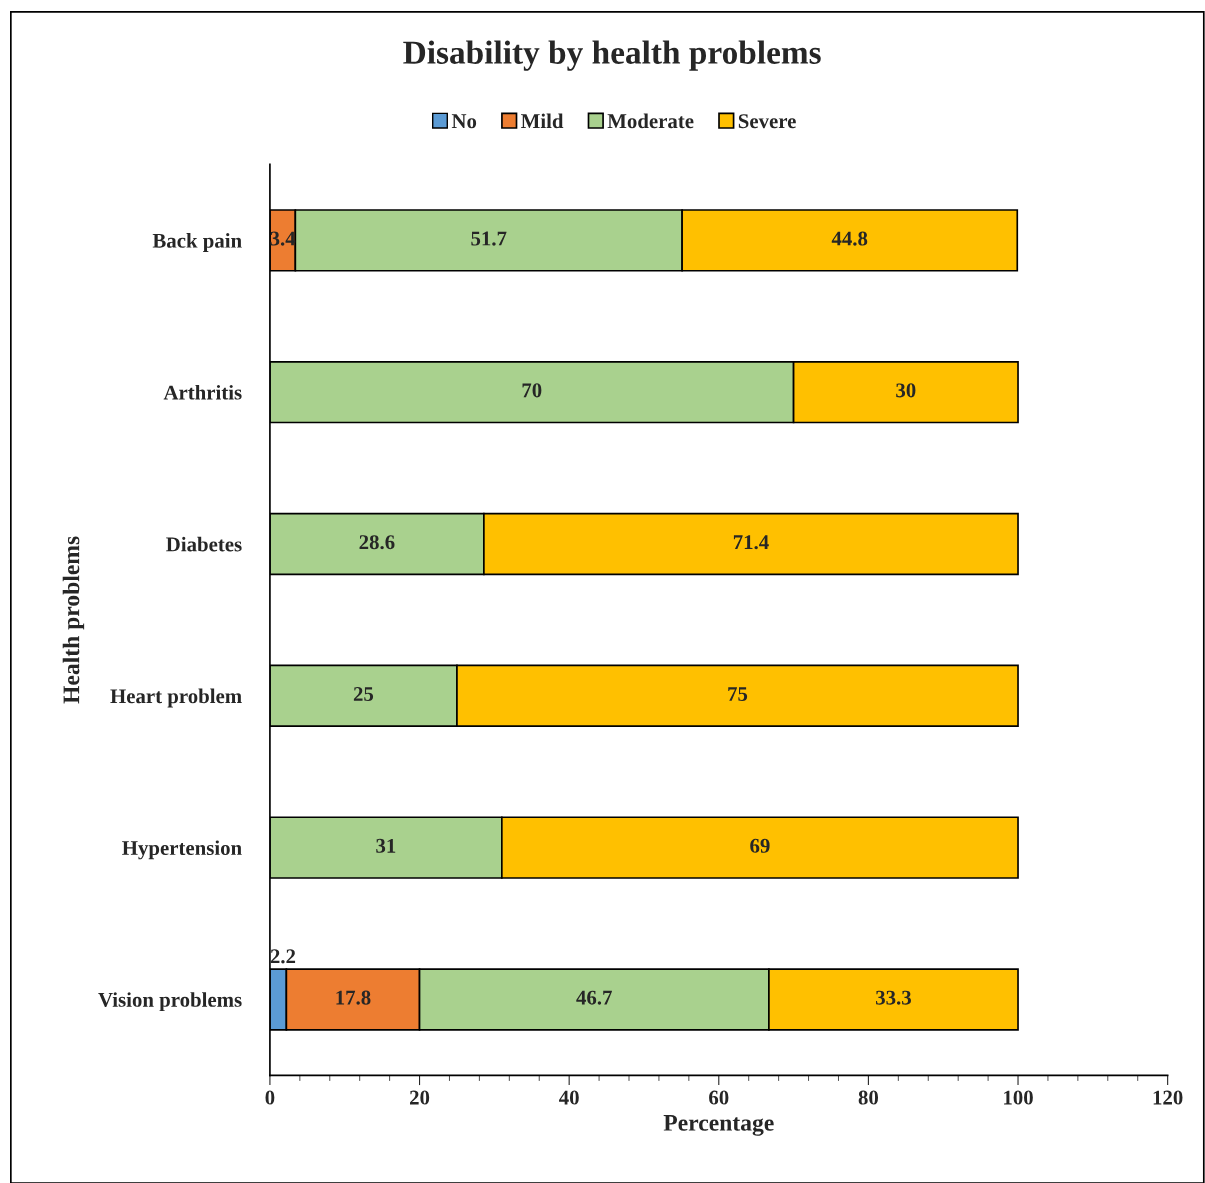 Image resolution: width=1205 pixels, height=1183 pixels. Describe the element at coordinates (363, 694) in the screenshot. I see `data-label: 25` at that location.